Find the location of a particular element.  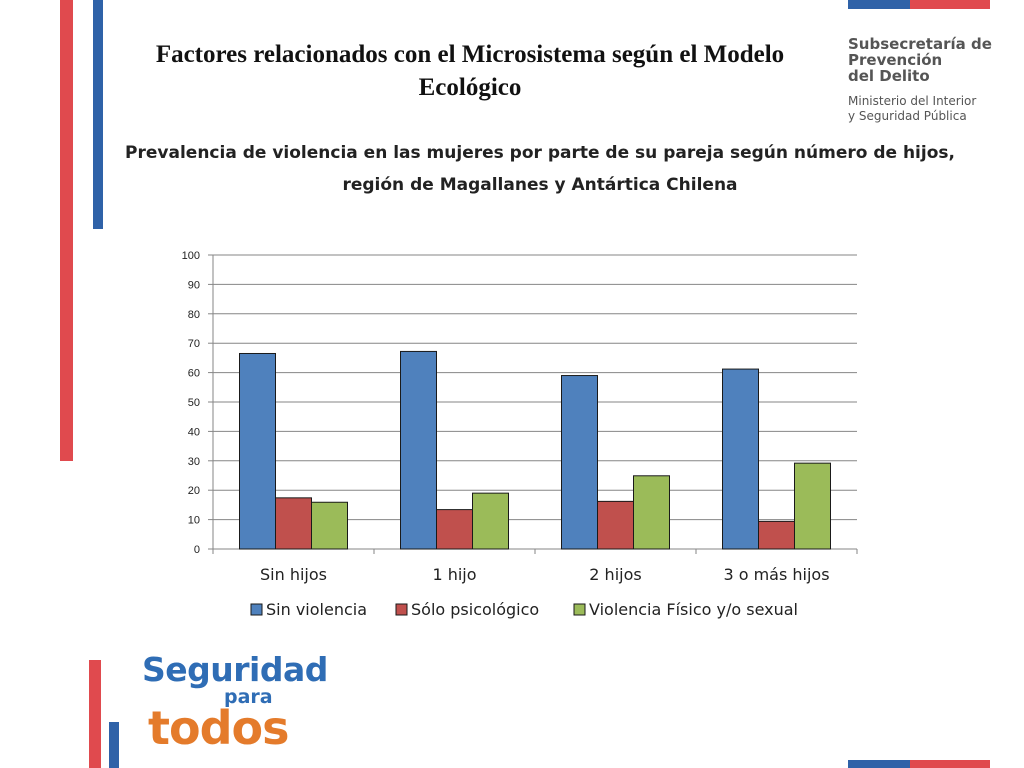

seguridad-para-todos-logo: Seguridad para todos is located at coordinates (242, 702).